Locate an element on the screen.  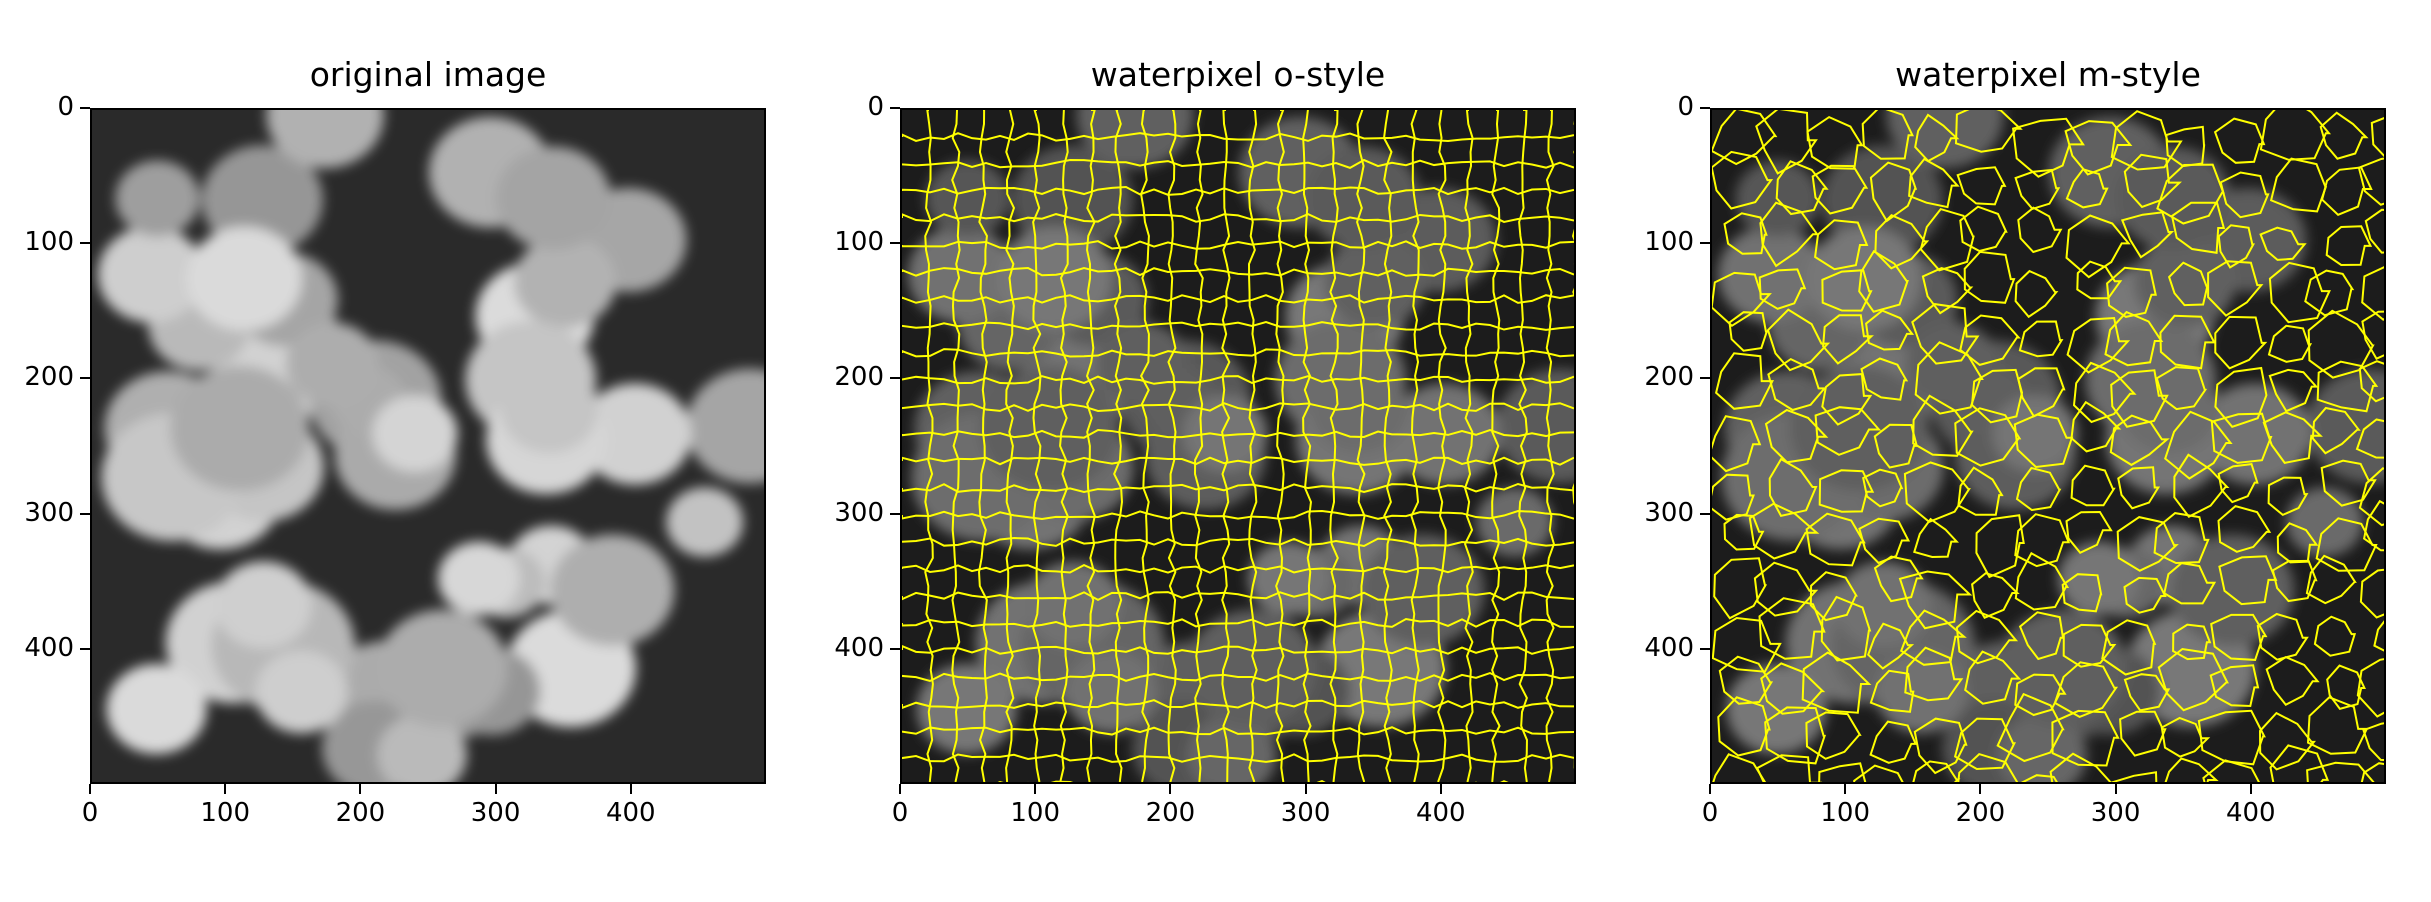
y-tick-label: 200 is located at coordinates (49, 377).